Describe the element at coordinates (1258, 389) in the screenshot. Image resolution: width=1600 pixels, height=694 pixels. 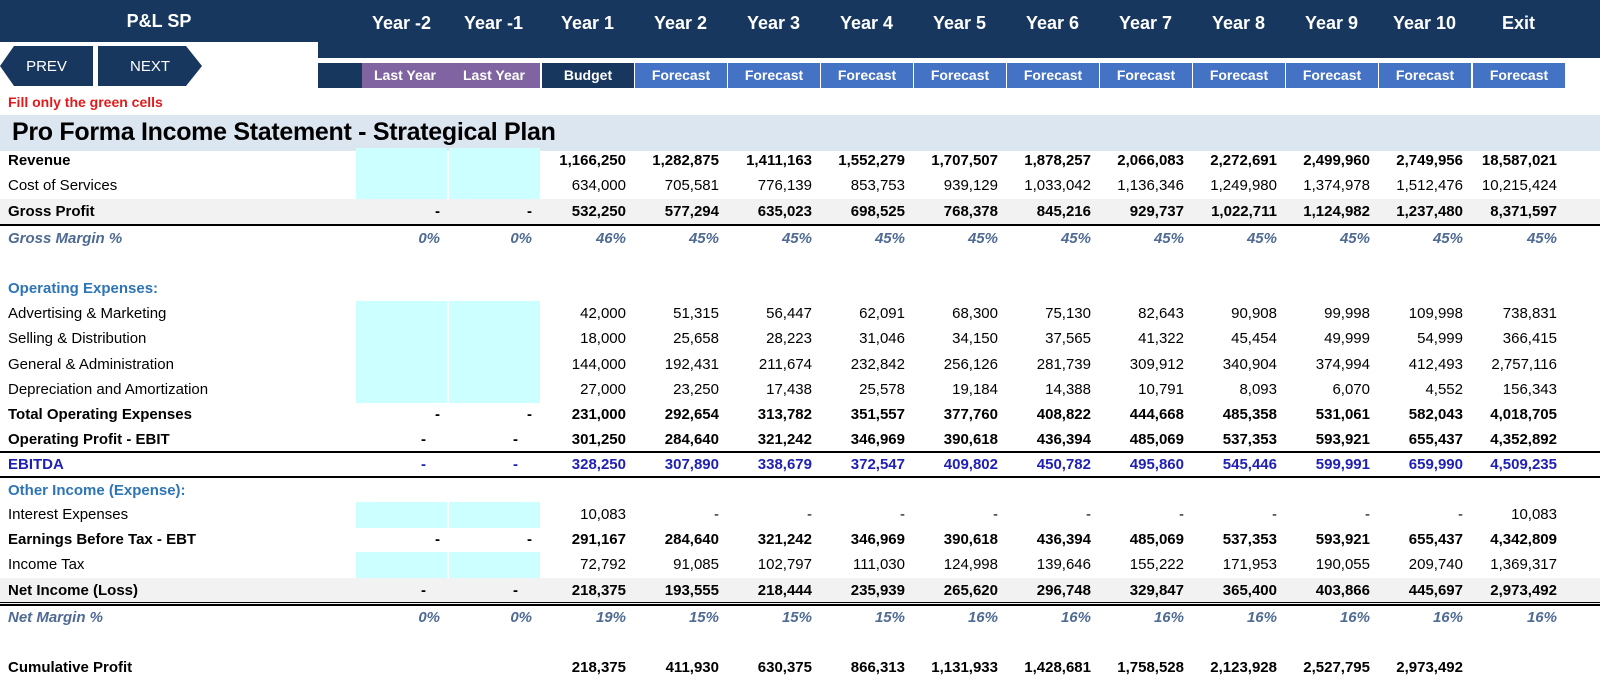
I see `value-cell: 8,093` at that location.